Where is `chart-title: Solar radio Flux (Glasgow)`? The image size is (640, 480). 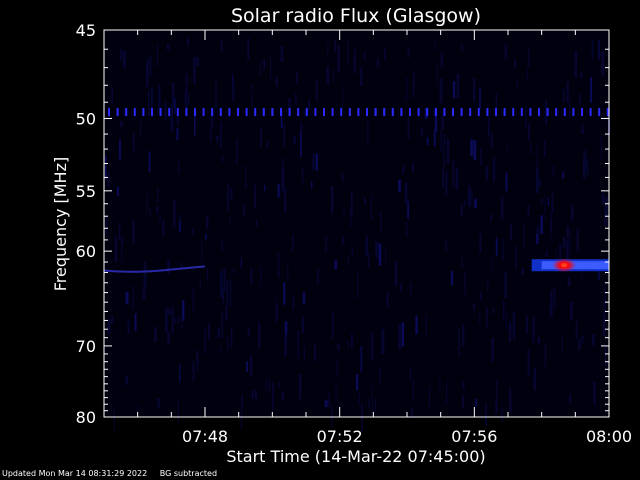 chart-title: Solar radio Flux (Glasgow) is located at coordinates (356, 16).